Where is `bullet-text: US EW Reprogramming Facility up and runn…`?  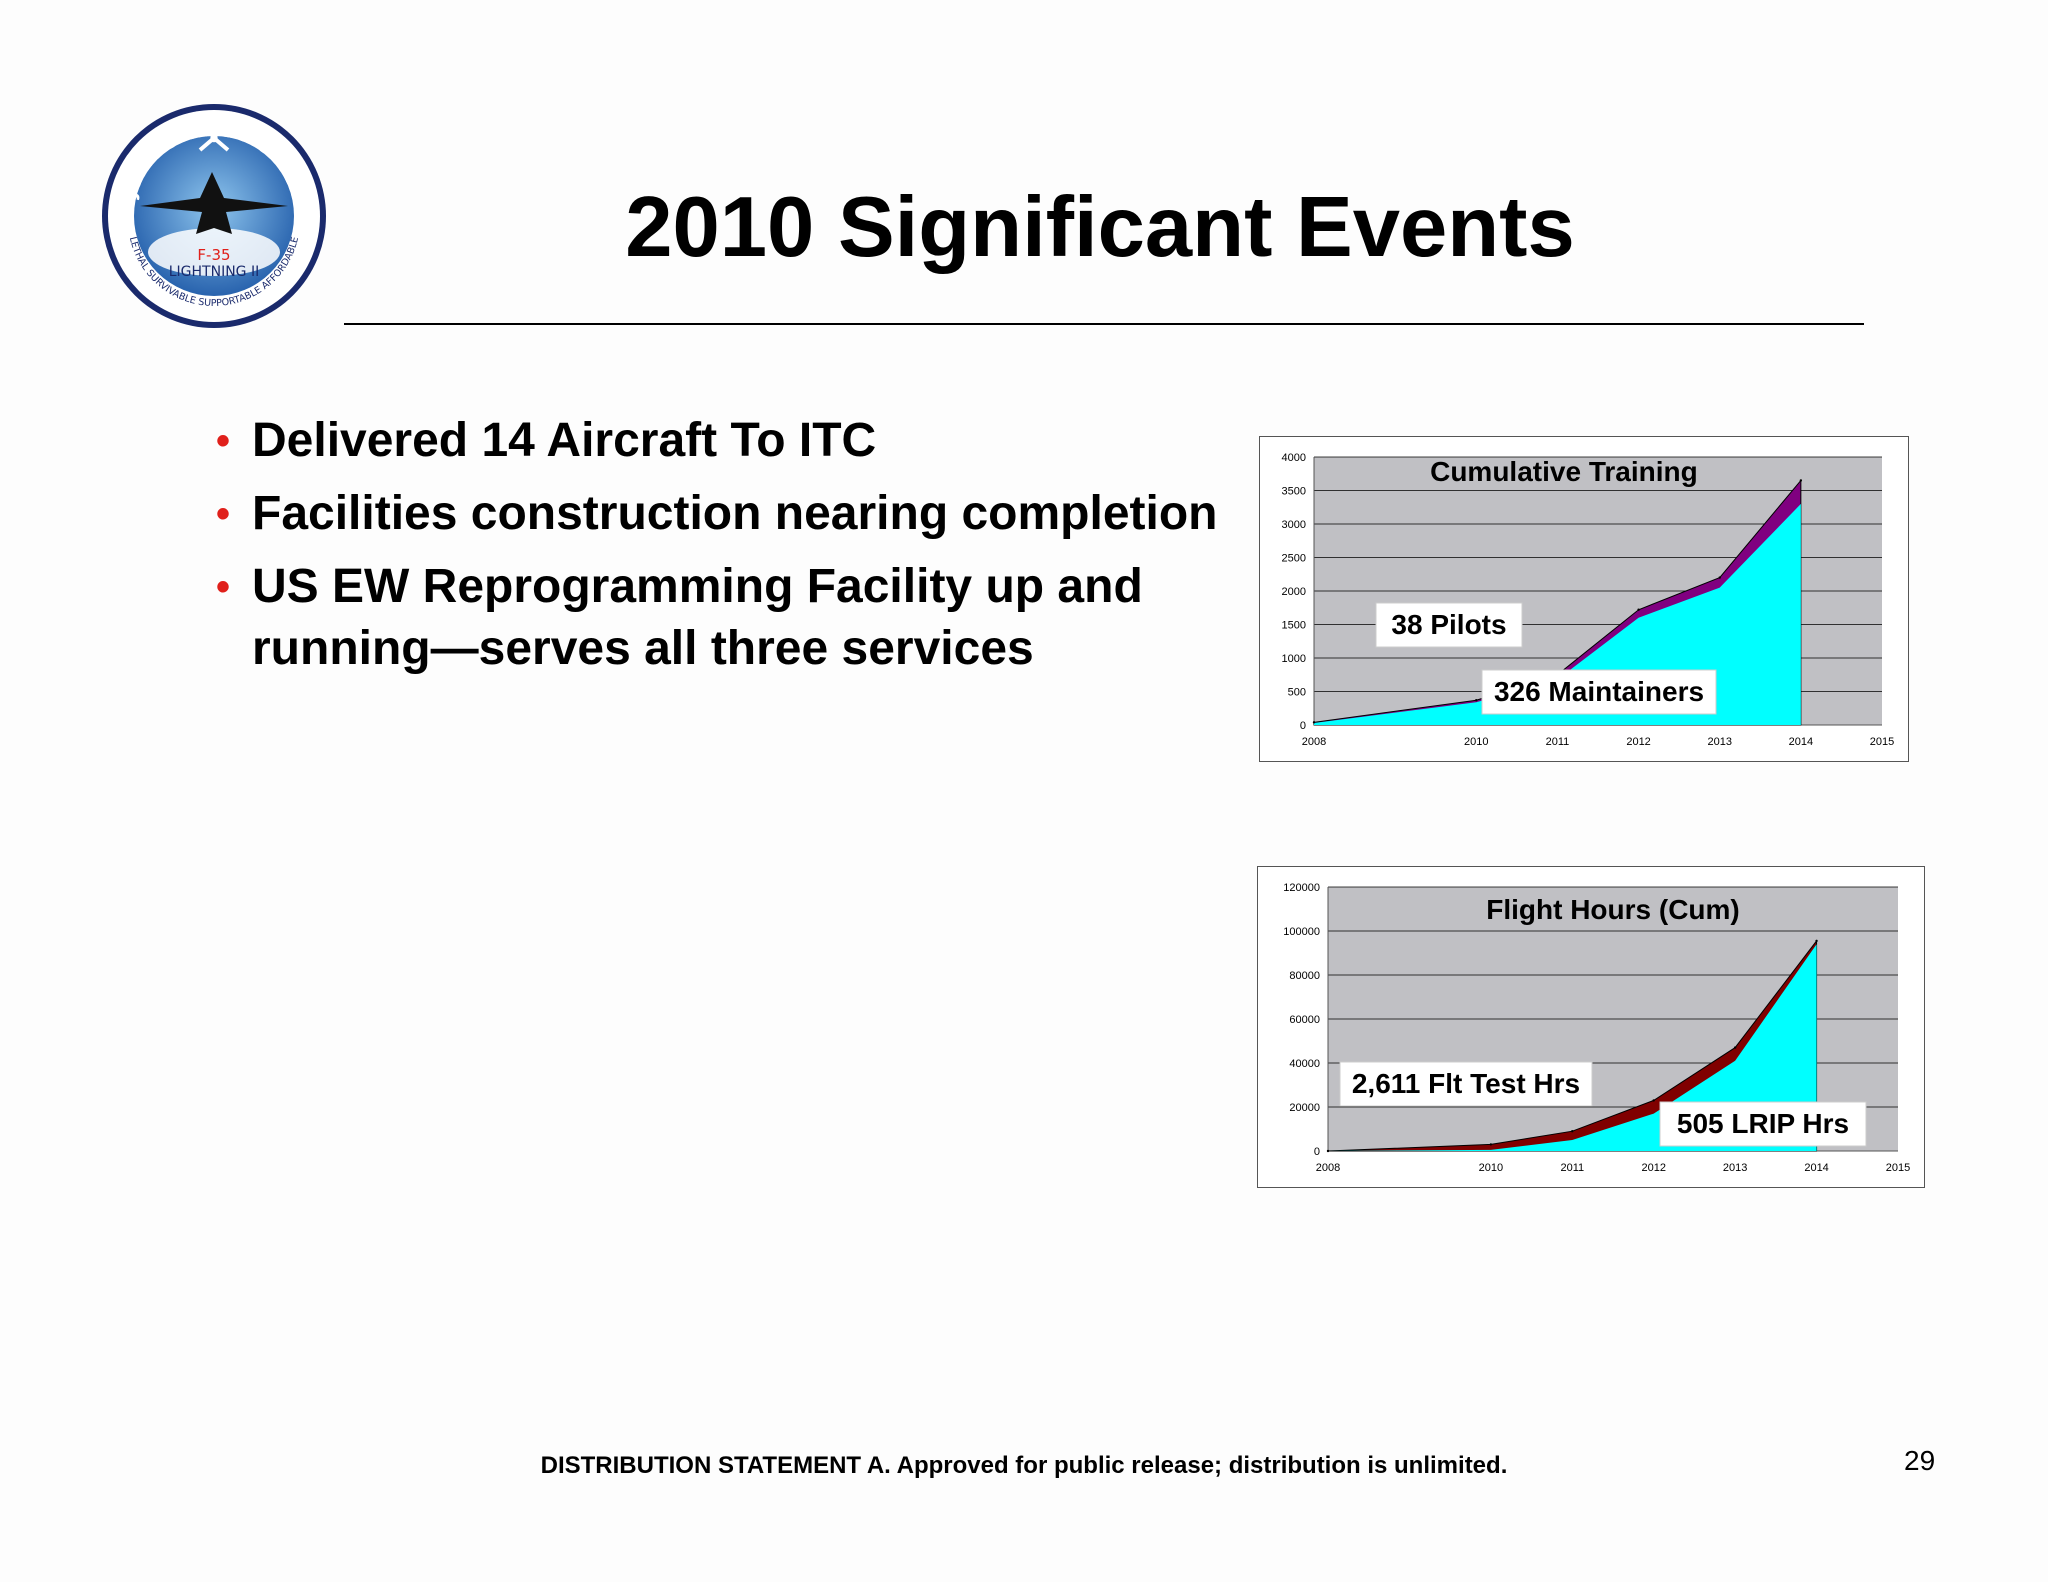 bullet-text: US EW Reprogramming Facility up and runn… is located at coordinates (697, 617).